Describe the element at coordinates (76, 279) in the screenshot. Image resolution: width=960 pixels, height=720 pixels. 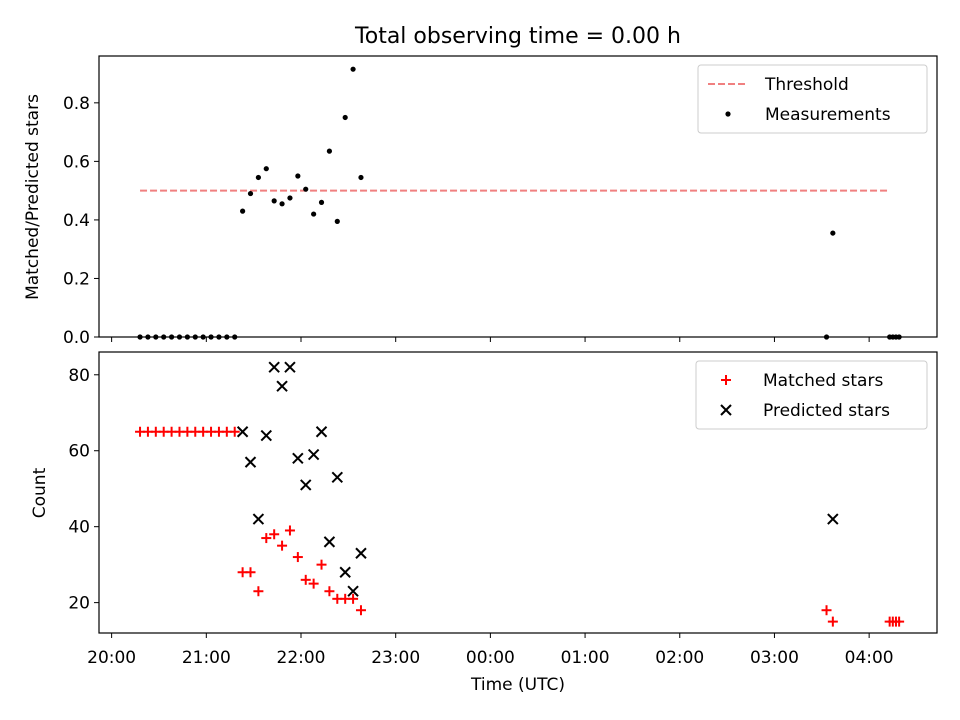
I see `ratio-y-tick-label: 0.2` at that location.